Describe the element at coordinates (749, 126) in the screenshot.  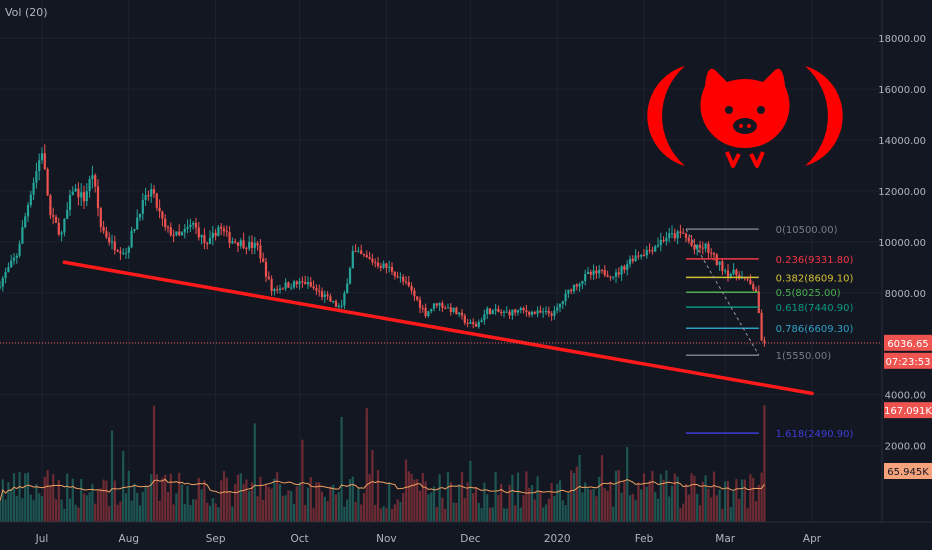
I see `logo-cat-nostril-right` at that location.